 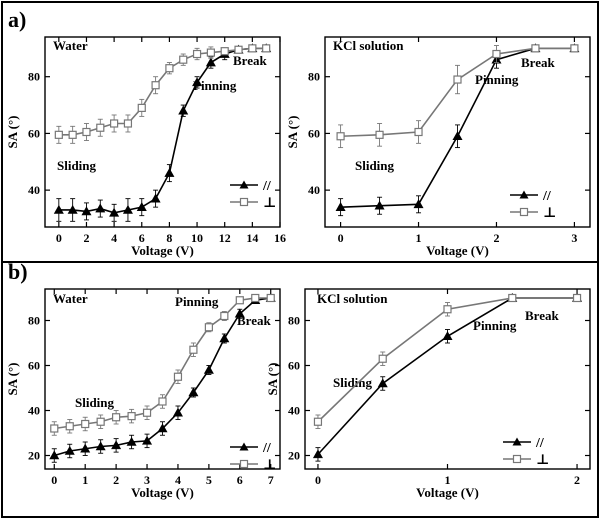 What do you see at coordinates (34, 456) in the screenshot?
I see `y-tick-label: 20` at bounding box center [34, 456].